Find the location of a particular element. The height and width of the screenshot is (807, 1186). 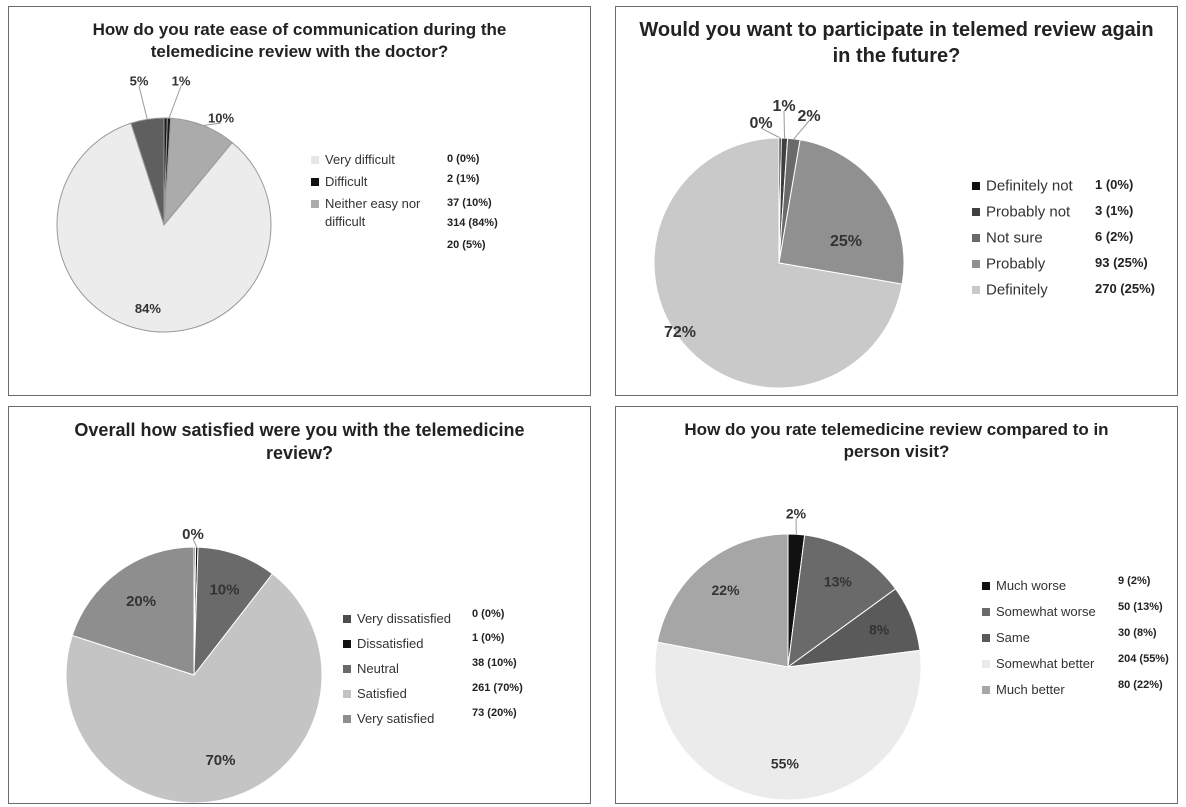

pie-slice-probably is located at coordinates (841, 212).